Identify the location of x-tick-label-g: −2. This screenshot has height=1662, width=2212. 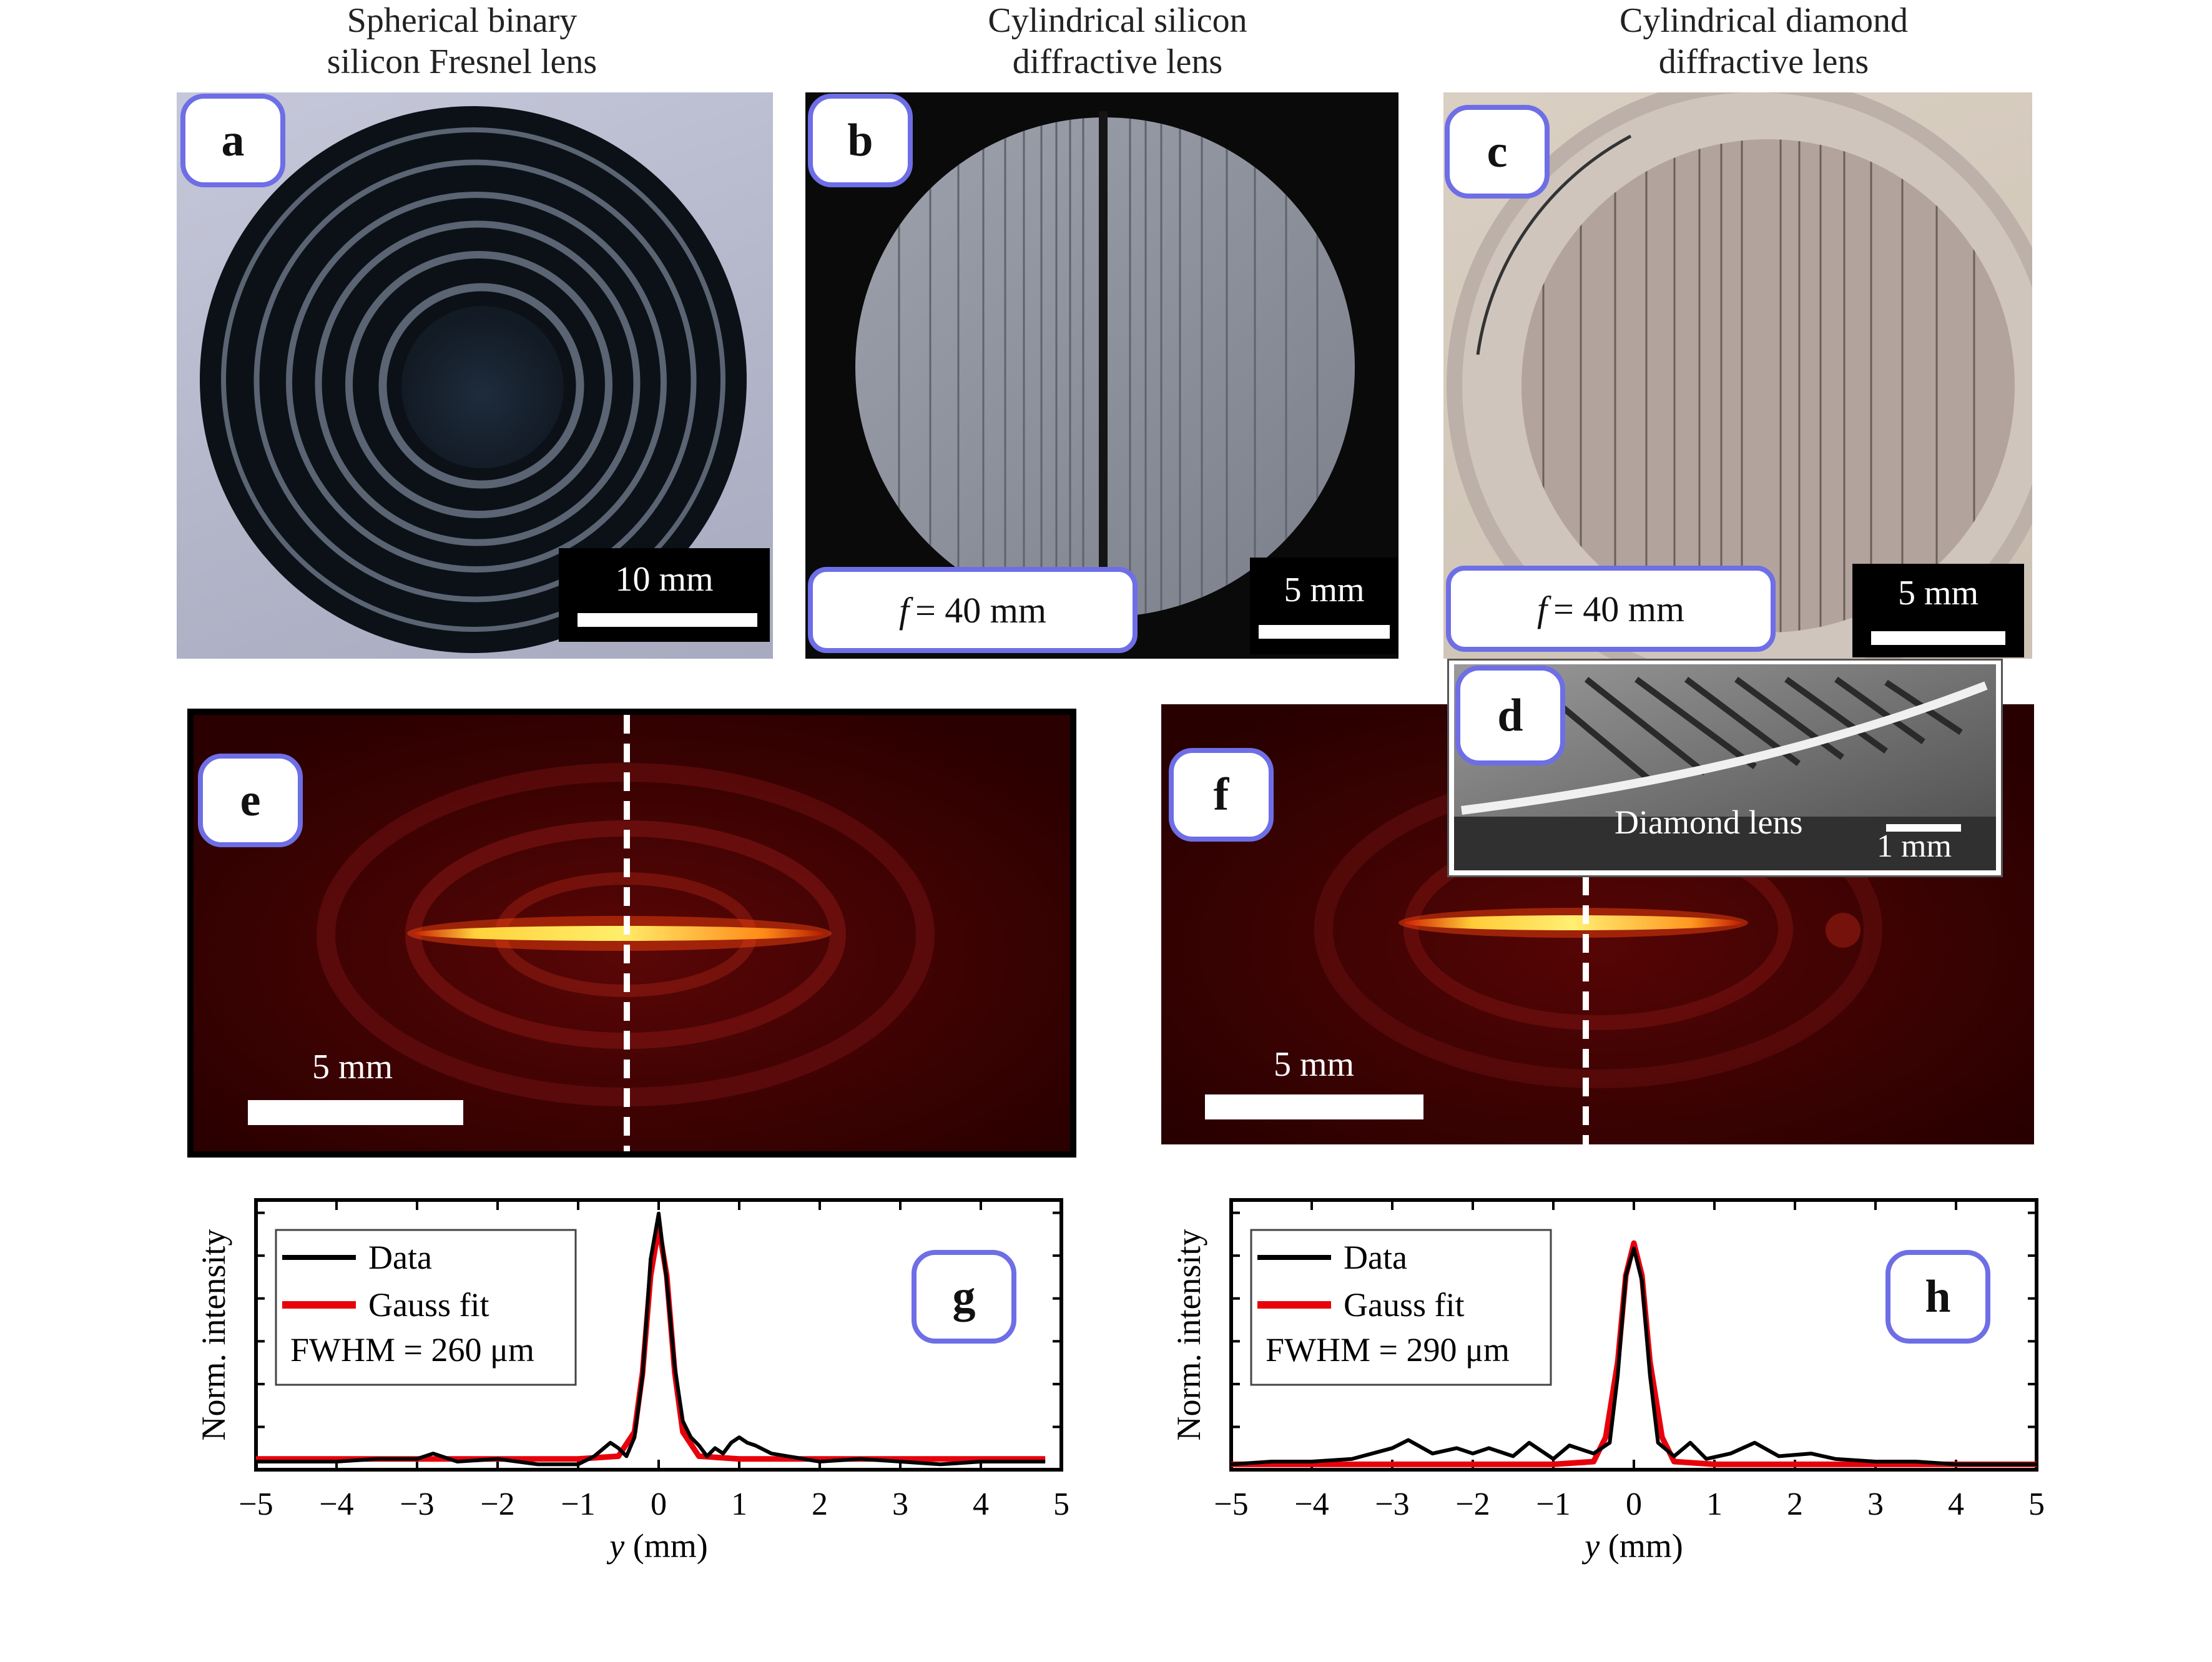
(497, 1504).